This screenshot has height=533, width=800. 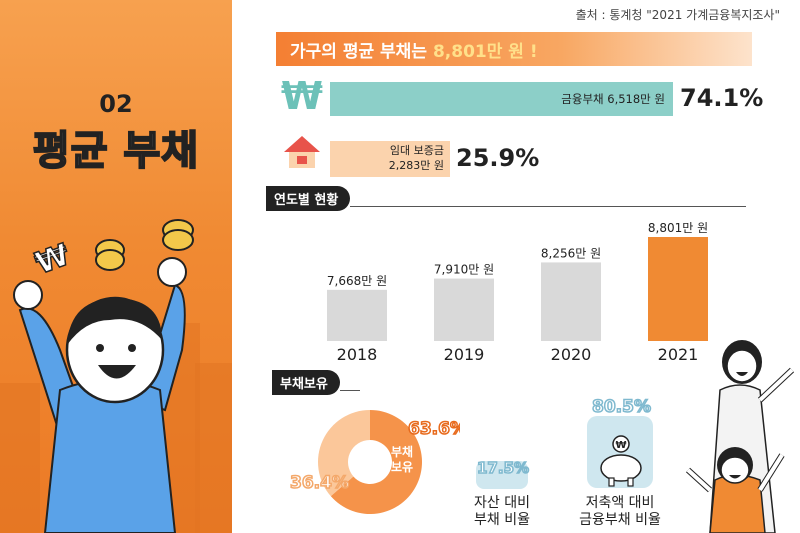 What do you see at coordinates (116, 104) in the screenshot?
I see `section-number: 02` at bounding box center [116, 104].